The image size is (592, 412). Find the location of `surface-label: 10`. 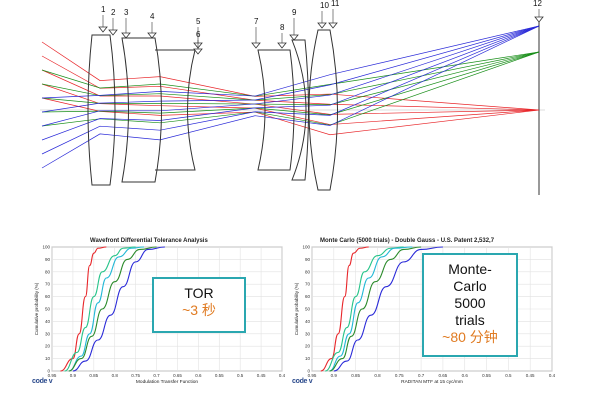

surface-label: 10 is located at coordinates (324, 5).